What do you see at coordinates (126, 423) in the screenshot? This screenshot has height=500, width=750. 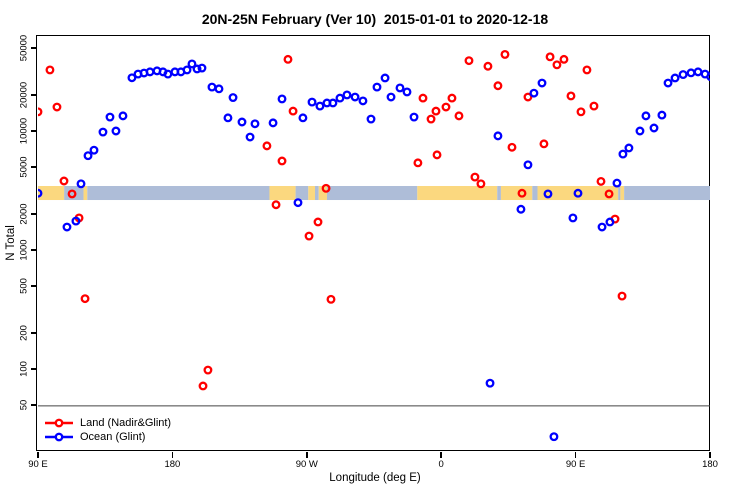 I see `legend-label-land: Land (Nadir&Glint)` at bounding box center [126, 423].